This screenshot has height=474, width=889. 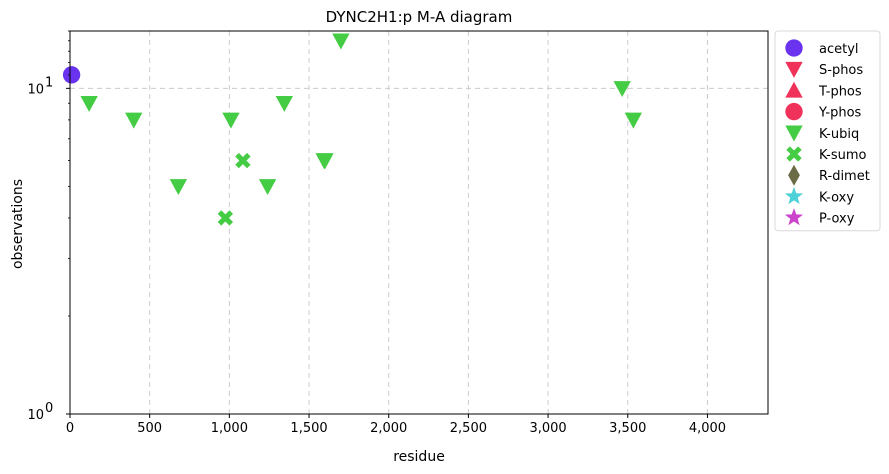 What do you see at coordinates (794, 154) in the screenshot?
I see `legend-marker-k-sumo` at bounding box center [794, 154].